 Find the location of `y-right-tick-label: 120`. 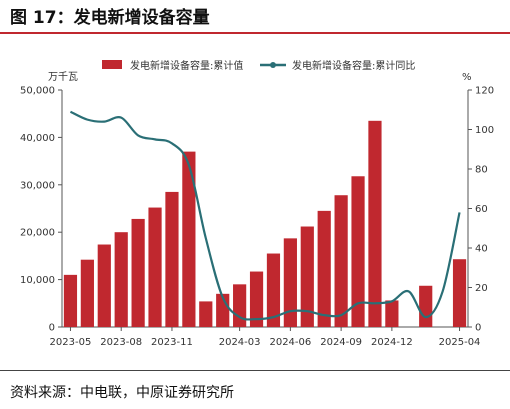

y-right-tick-label: 120 is located at coordinates (484, 91).